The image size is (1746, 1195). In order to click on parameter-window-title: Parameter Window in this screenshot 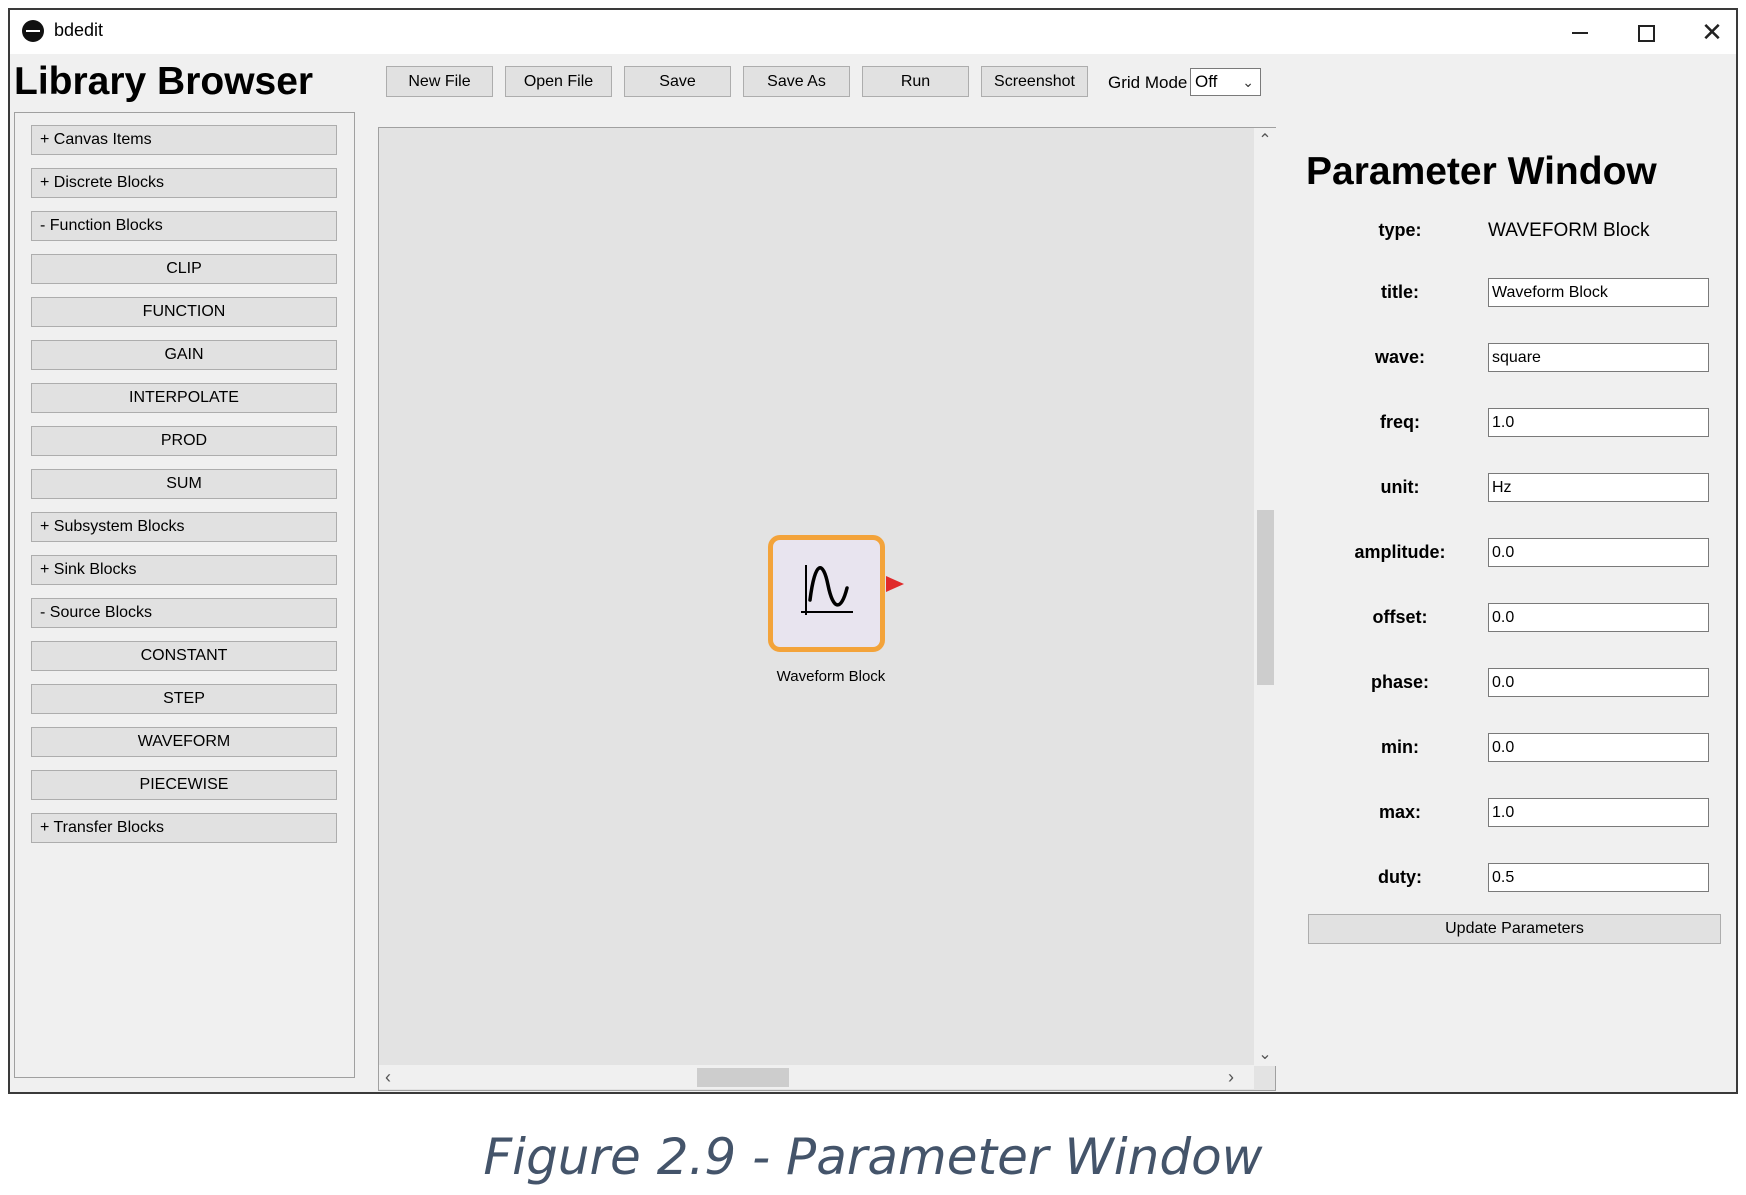, I will do `click(1481, 171)`.